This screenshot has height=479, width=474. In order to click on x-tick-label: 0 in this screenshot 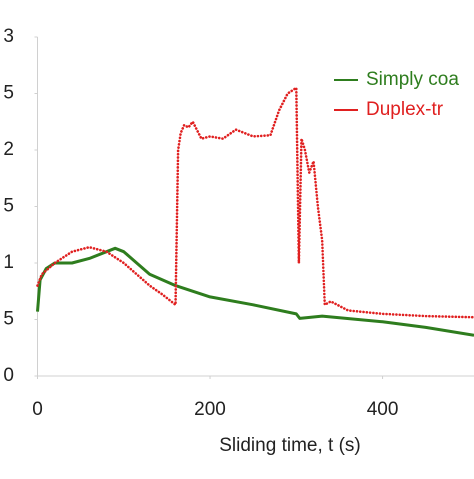, I will do `click(37, 409)`.